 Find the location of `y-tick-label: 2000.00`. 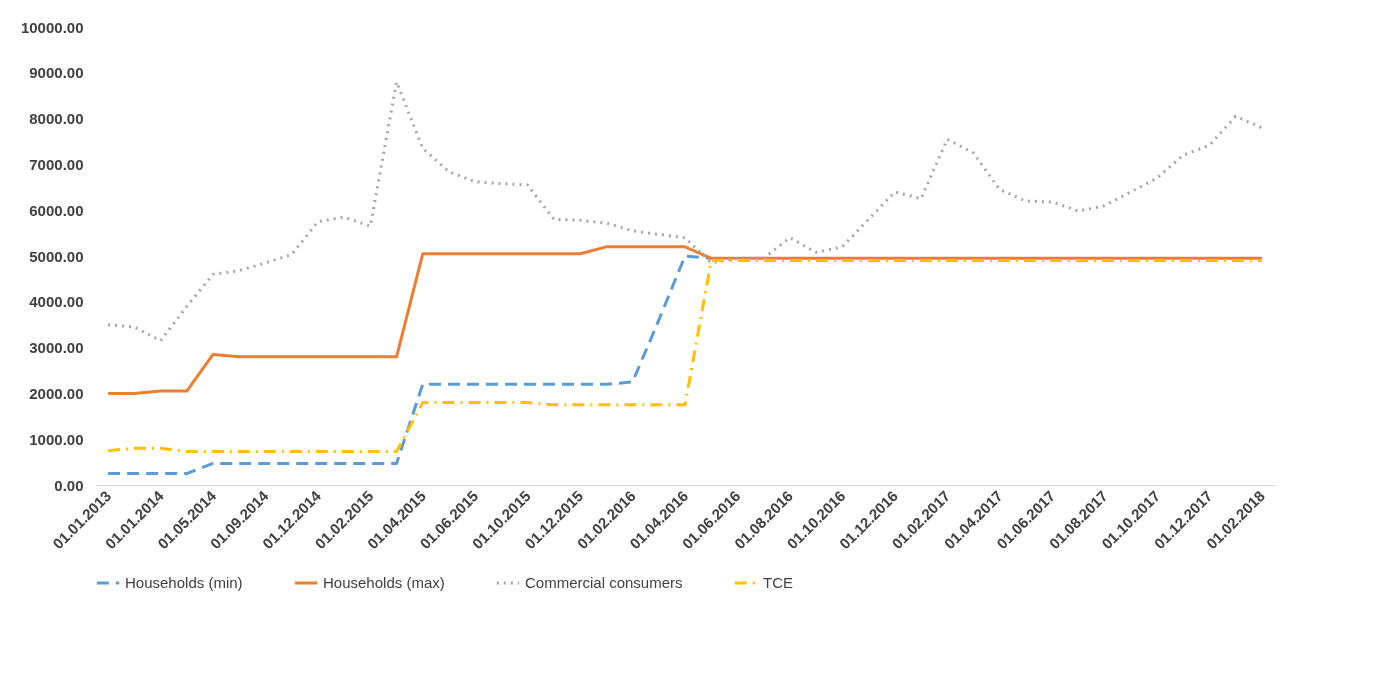

y-tick-label: 2000.00 is located at coordinates (56, 393).